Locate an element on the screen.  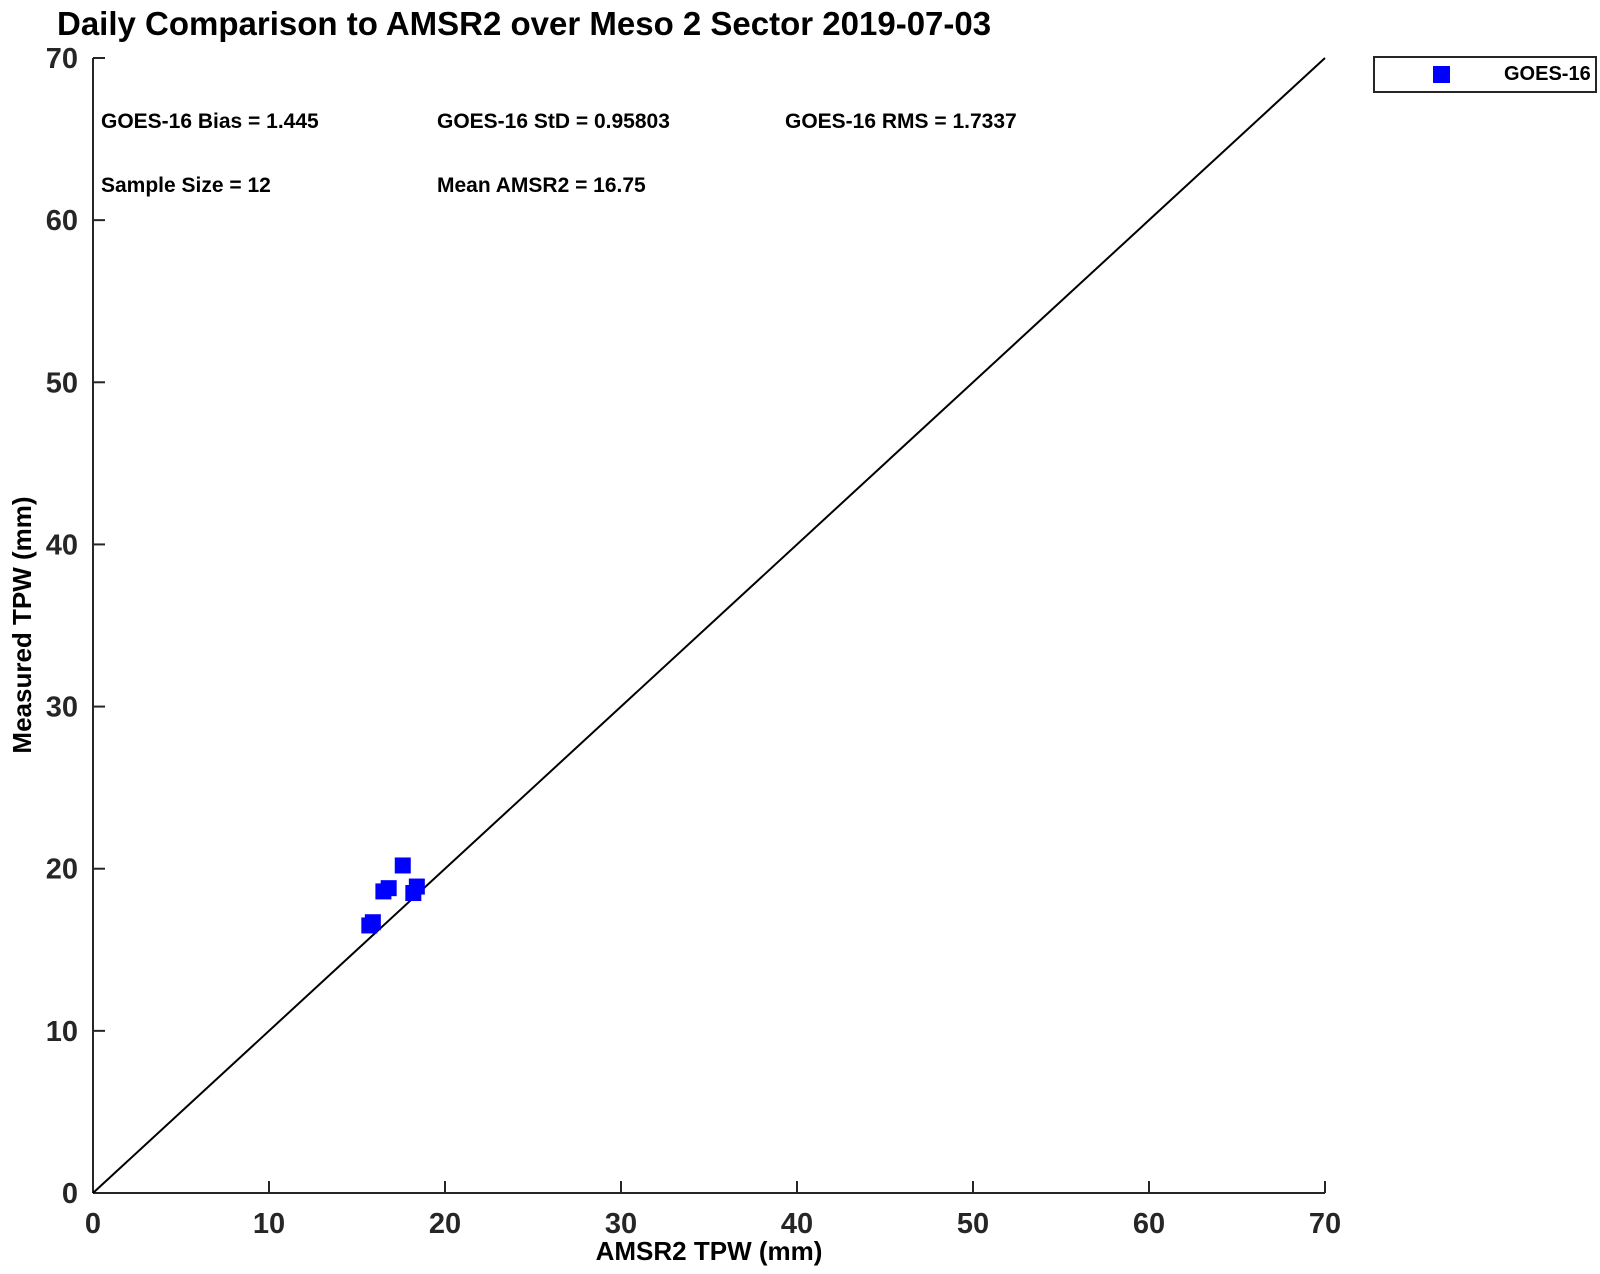
y-axis-label: Measured TPW (mm) is located at coordinates (22, 625).